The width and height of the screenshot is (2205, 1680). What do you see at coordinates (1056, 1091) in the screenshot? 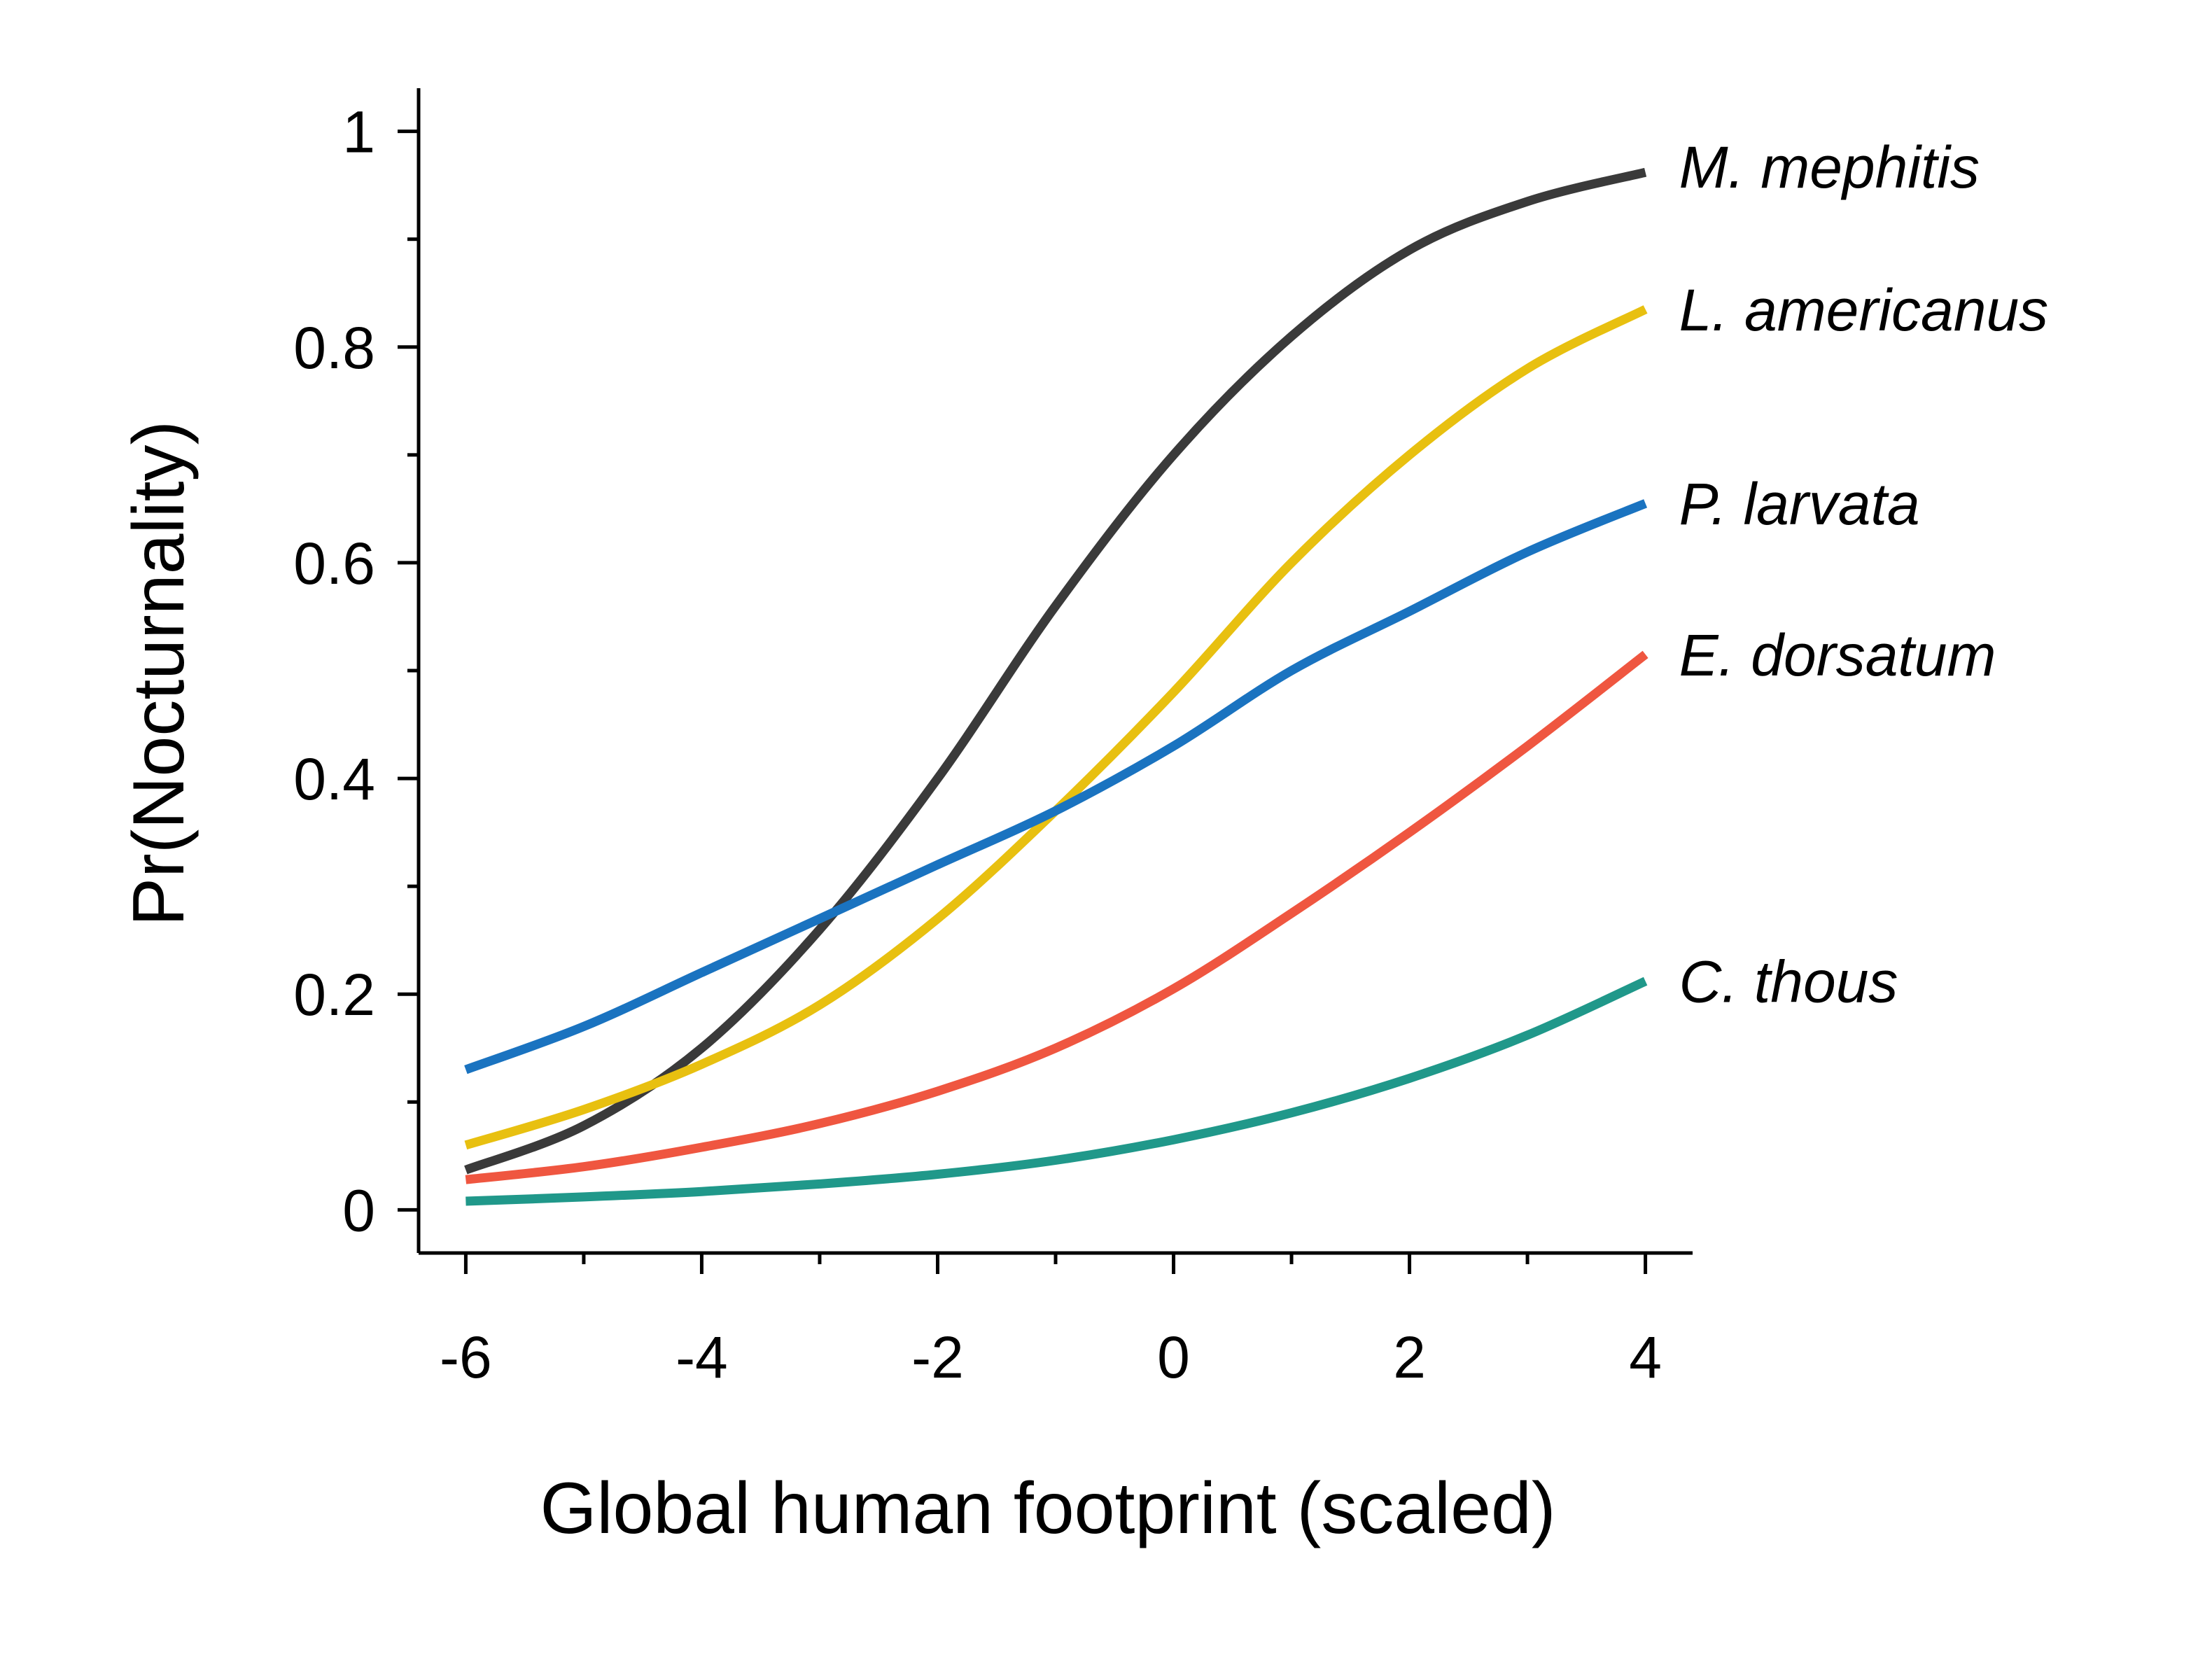
I see `series-line-c-thous` at bounding box center [1056, 1091].